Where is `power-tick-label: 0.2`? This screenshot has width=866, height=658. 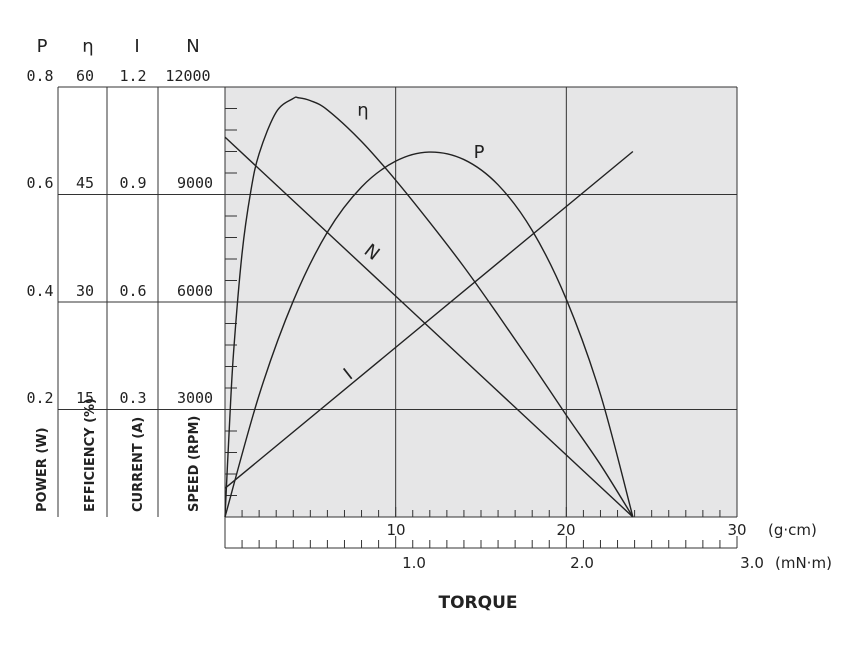 power-tick-label: 0.2 is located at coordinates (39, 398).